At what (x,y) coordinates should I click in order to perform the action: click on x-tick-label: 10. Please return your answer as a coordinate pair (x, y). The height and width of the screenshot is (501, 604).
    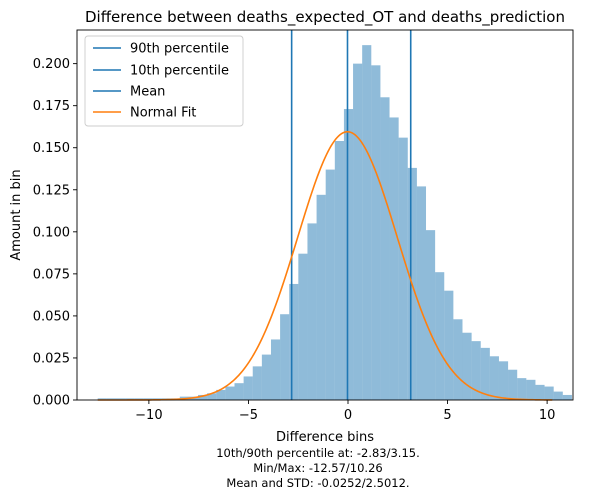
    Looking at the image, I should click on (547, 415).